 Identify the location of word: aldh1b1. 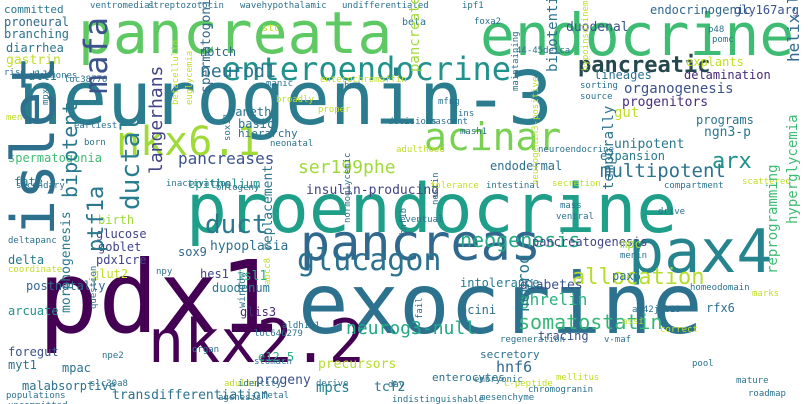
(301, 326).